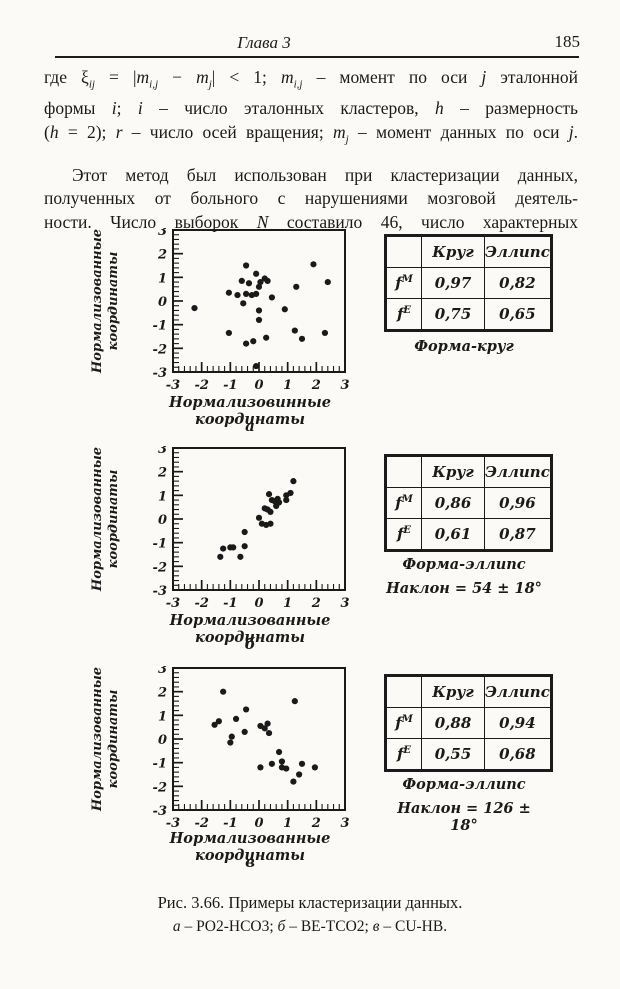 The width and height of the screenshot is (620, 989). Describe the element at coordinates (453, 534) in the screenshot. I see `table-cell: 0,61` at that location.